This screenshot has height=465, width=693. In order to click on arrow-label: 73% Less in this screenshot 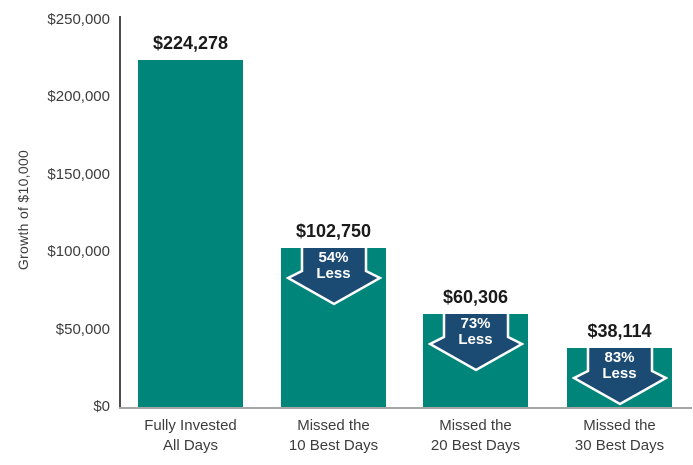, I will do `click(475, 331)`.